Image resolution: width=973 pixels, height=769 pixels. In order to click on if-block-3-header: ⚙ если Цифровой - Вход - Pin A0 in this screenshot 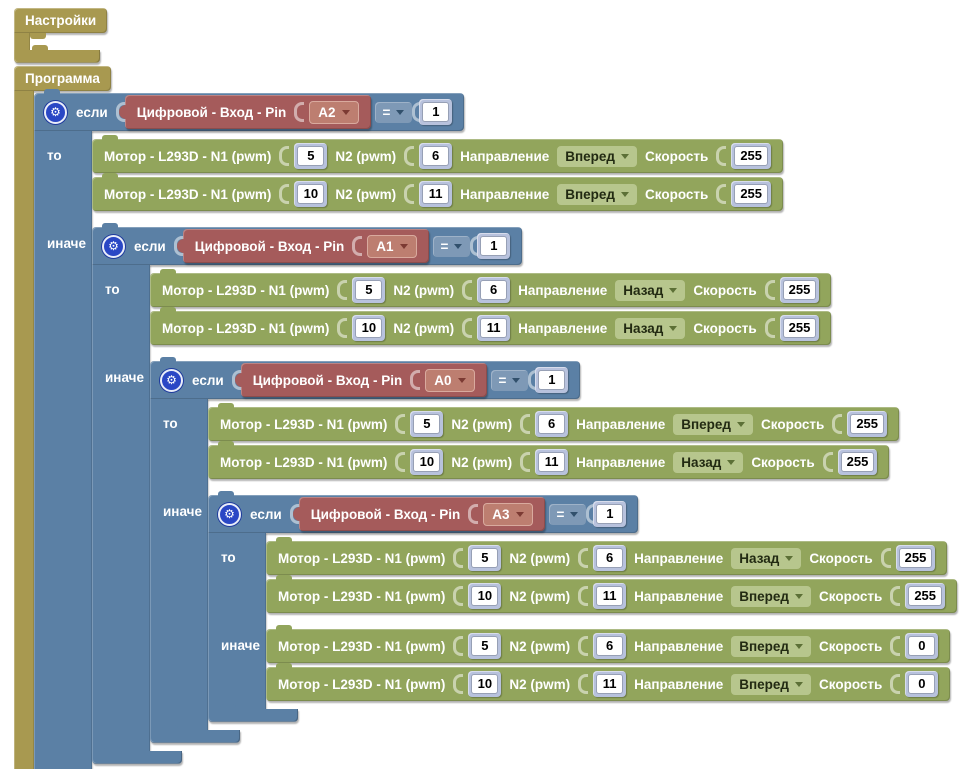, I will do `click(365, 378)`.